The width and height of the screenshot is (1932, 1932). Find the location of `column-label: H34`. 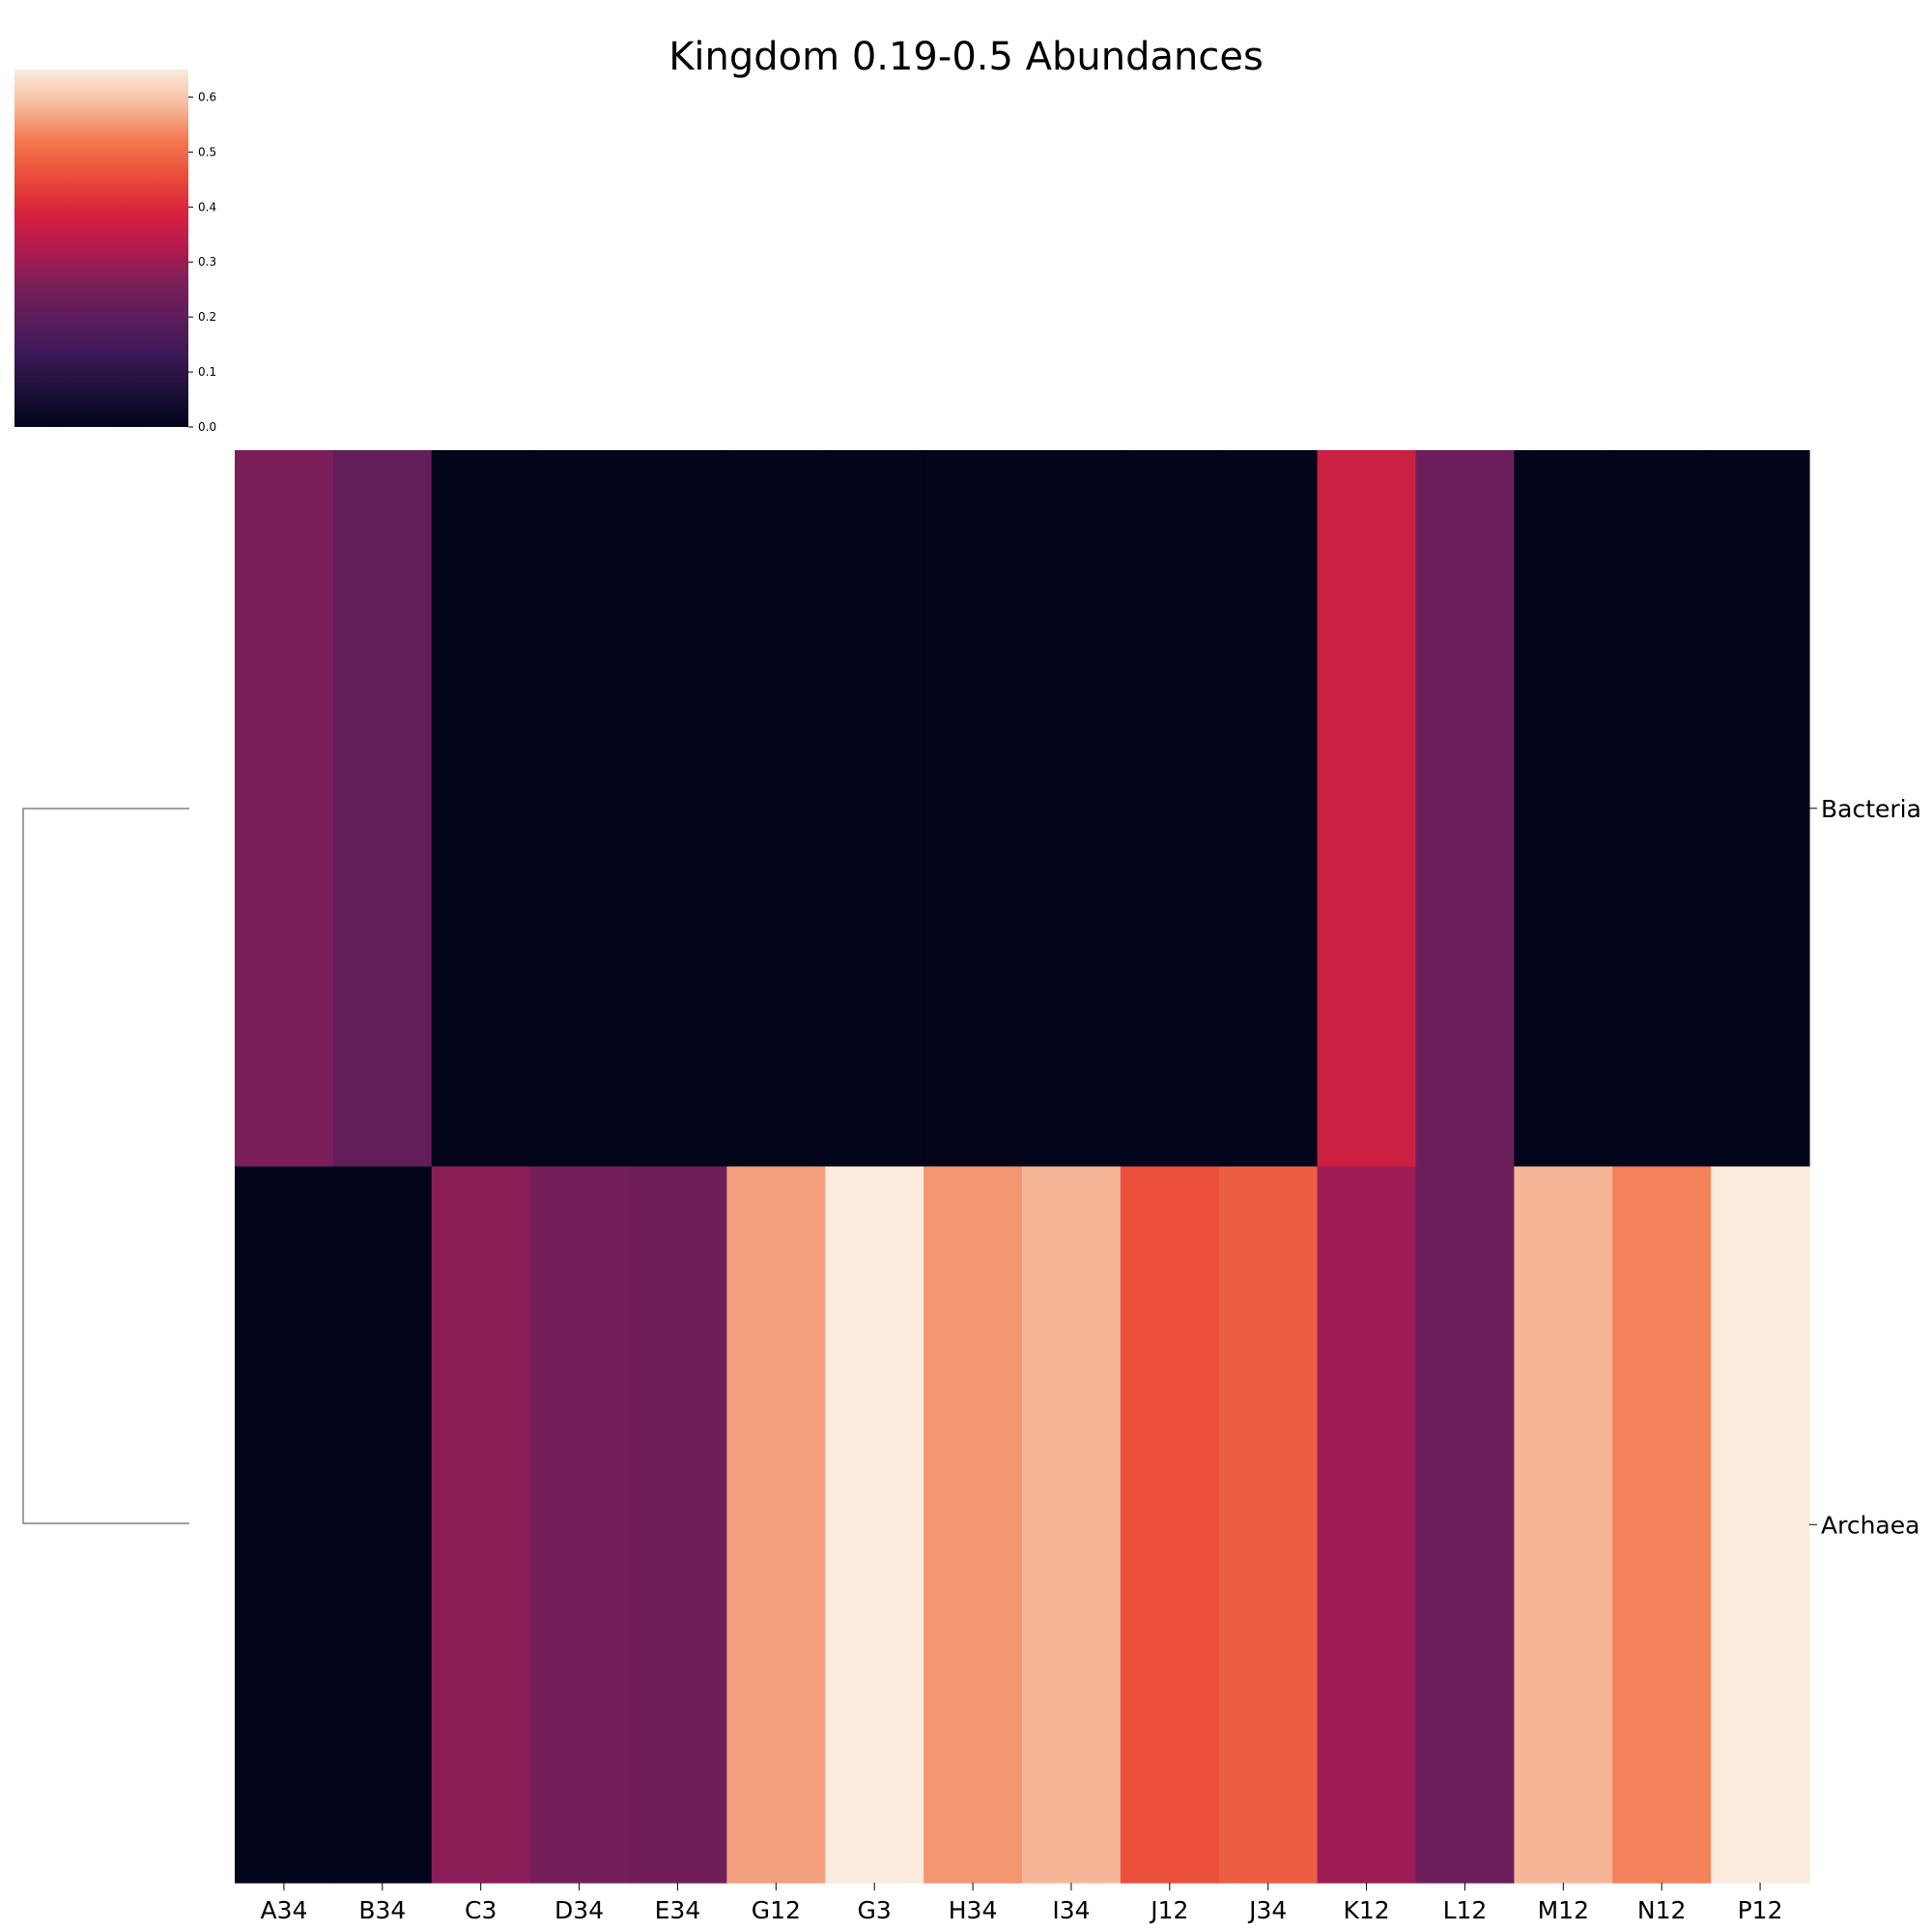

column-label: H34 is located at coordinates (973, 1910).